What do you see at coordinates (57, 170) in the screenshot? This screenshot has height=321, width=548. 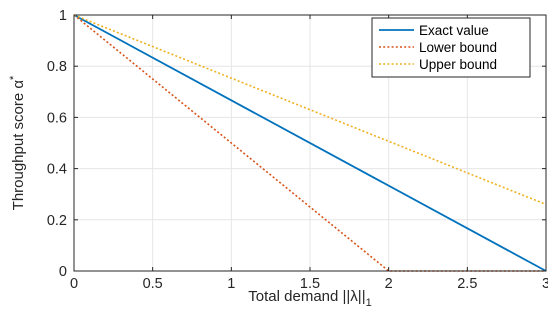 I see `y-tick-label: 0.4` at bounding box center [57, 170].